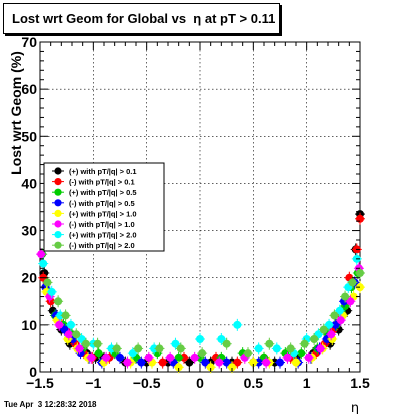  I want to click on timestamp: Tue Apr 3 12:28:32 2018, so click(50, 404).